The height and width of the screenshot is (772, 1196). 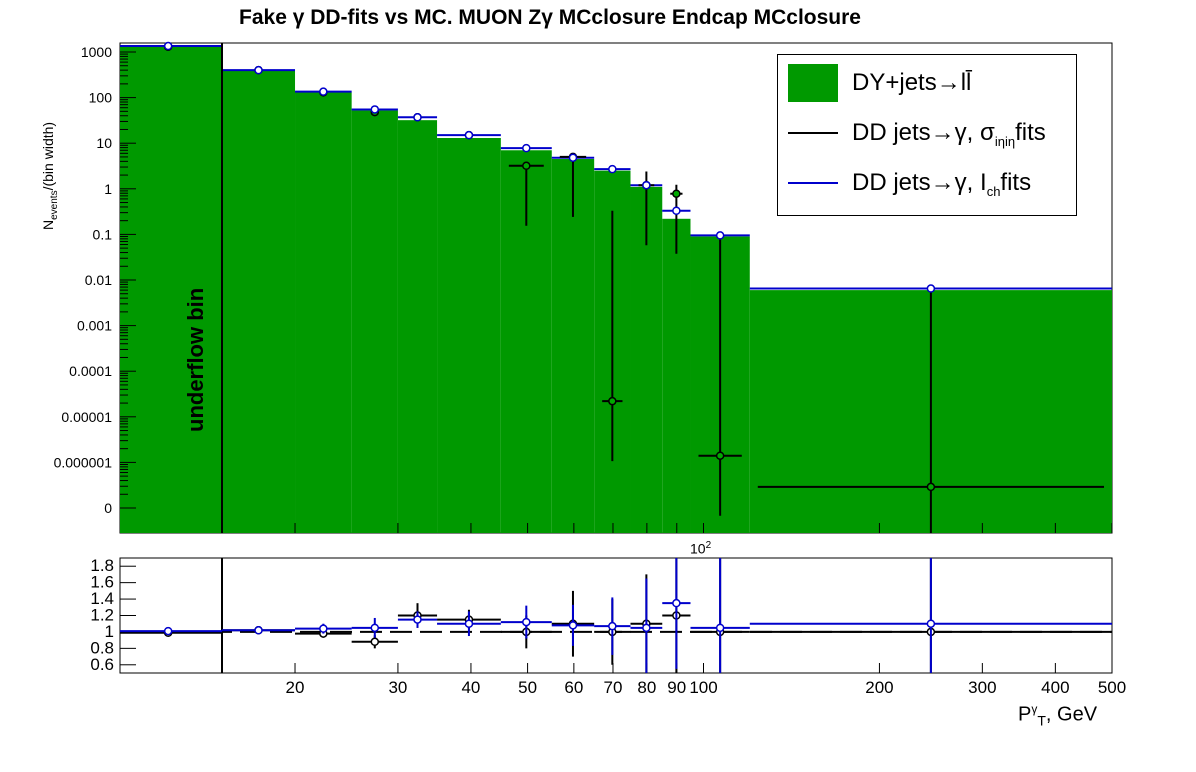 What do you see at coordinates (701, 548) in the screenshot?
I see `x-exponent-label: 102` at bounding box center [701, 548].